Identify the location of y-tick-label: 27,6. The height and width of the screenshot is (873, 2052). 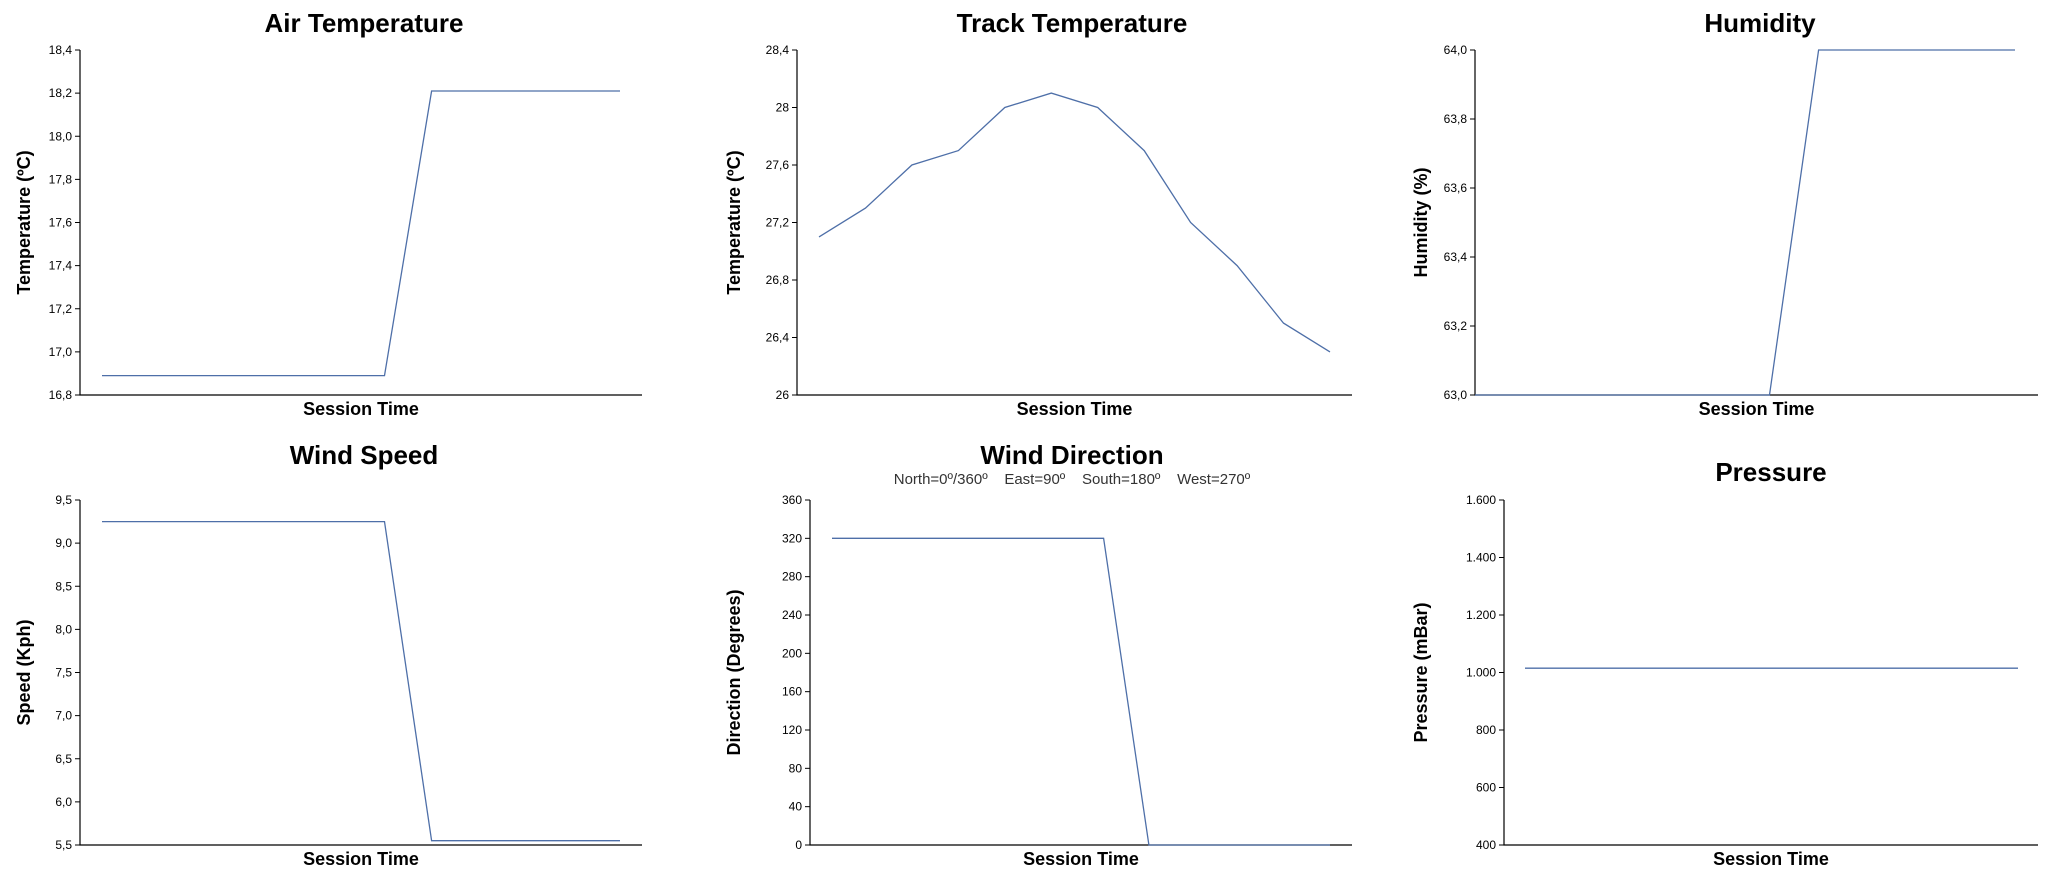
(778, 165).